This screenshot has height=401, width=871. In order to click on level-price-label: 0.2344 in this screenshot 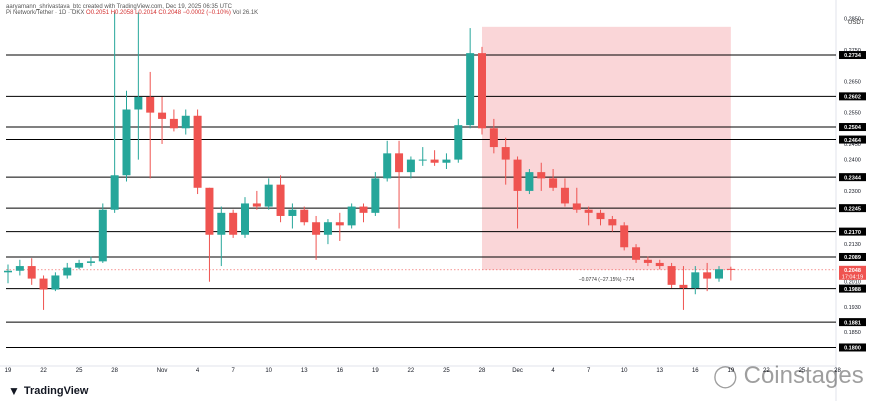, I will do `click(853, 178)`.